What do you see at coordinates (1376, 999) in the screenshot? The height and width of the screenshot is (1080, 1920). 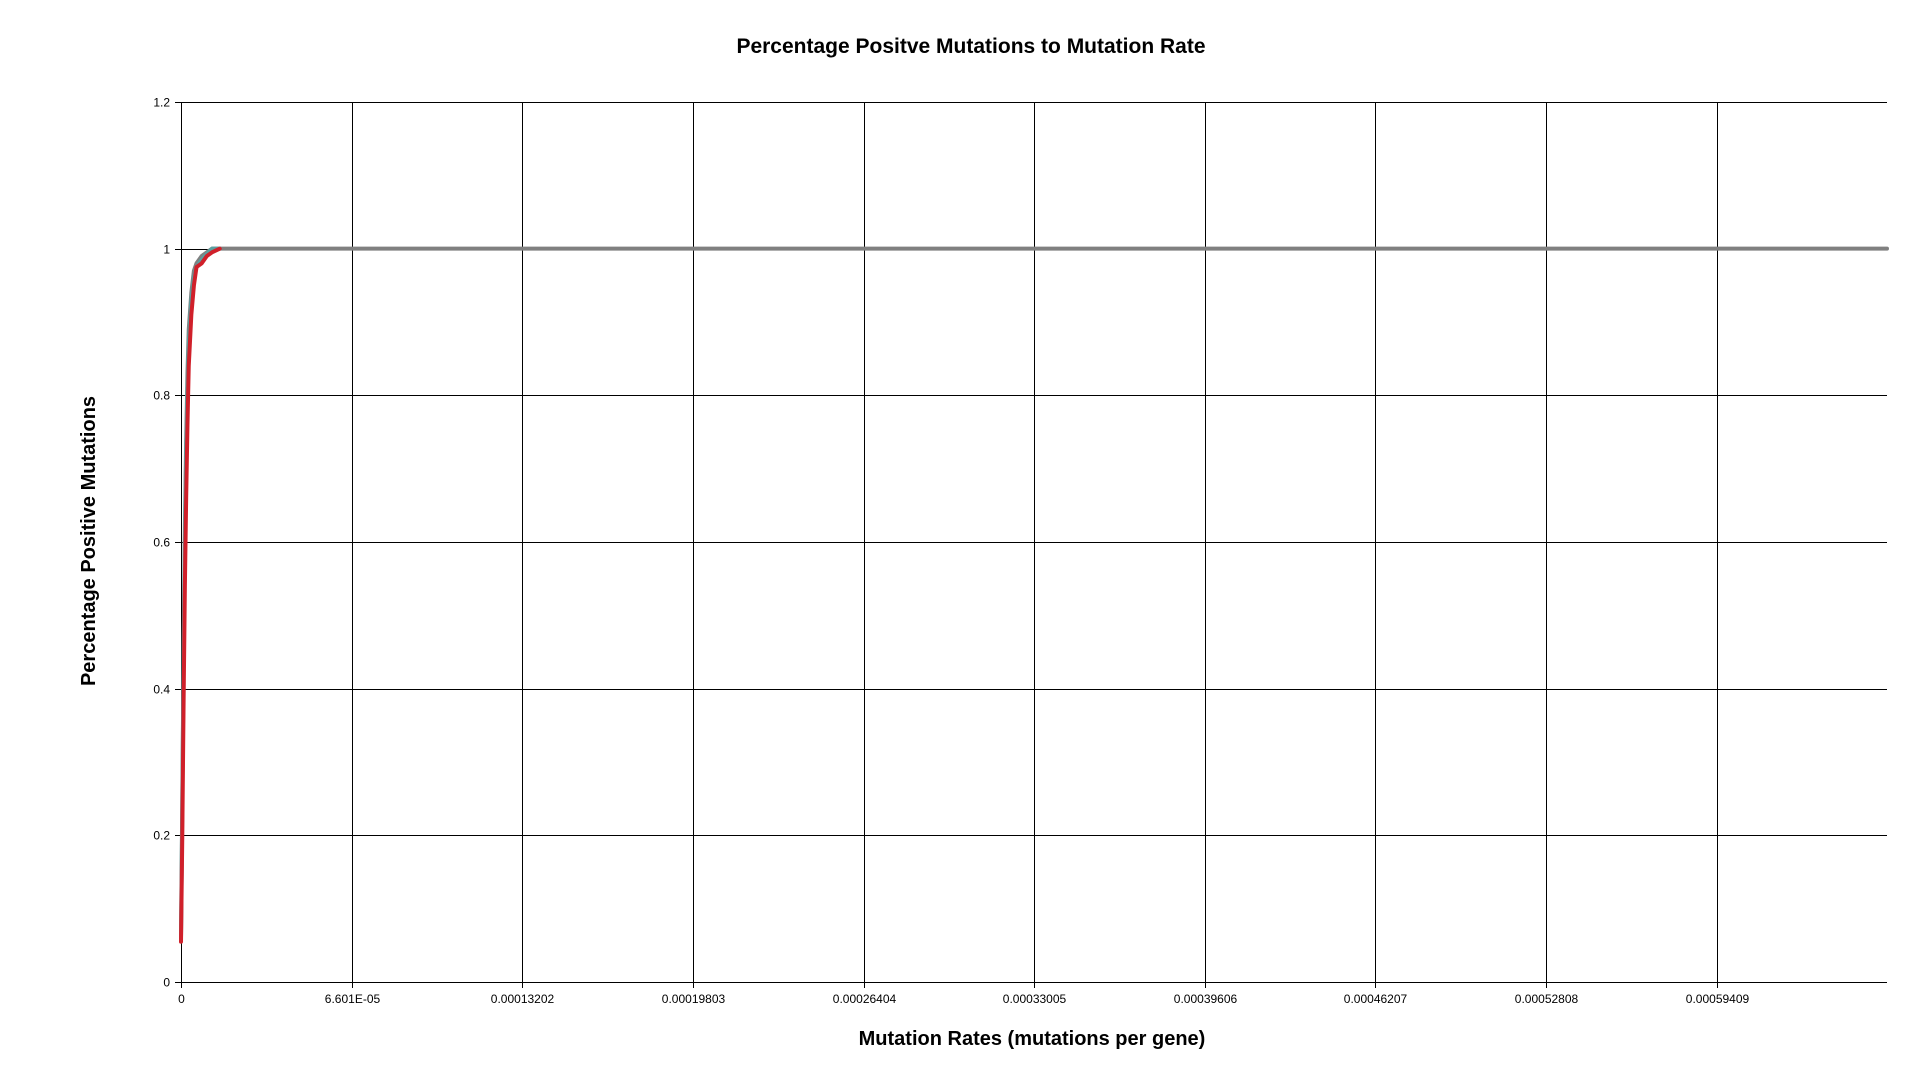 I see `x-tick-label: 0.00046207` at bounding box center [1376, 999].